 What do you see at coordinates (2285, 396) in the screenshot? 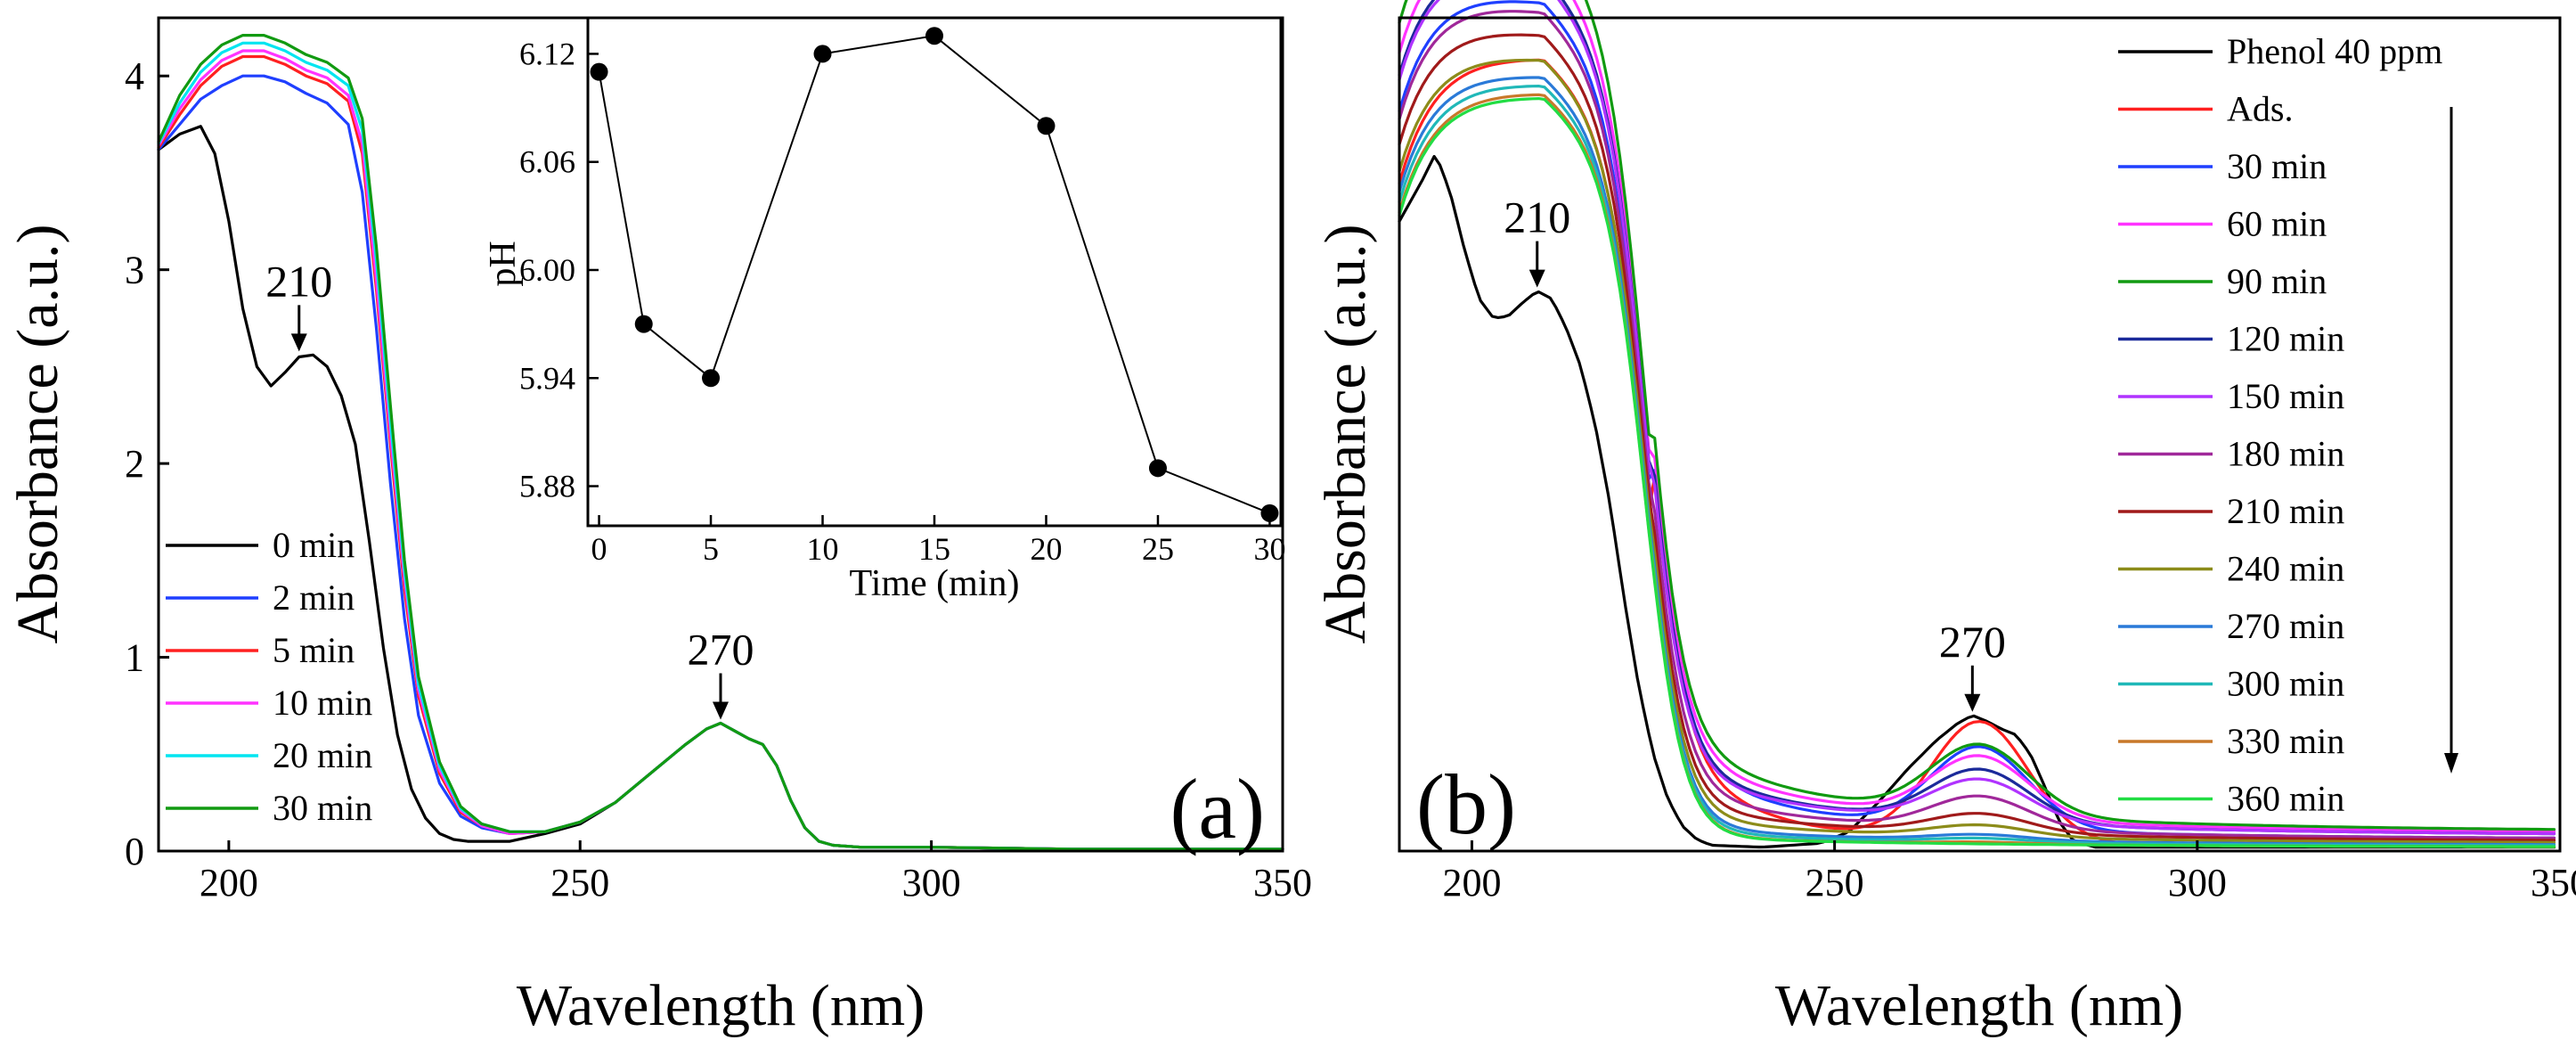
I see `panel-b-legend-label: 150 min` at bounding box center [2285, 396].